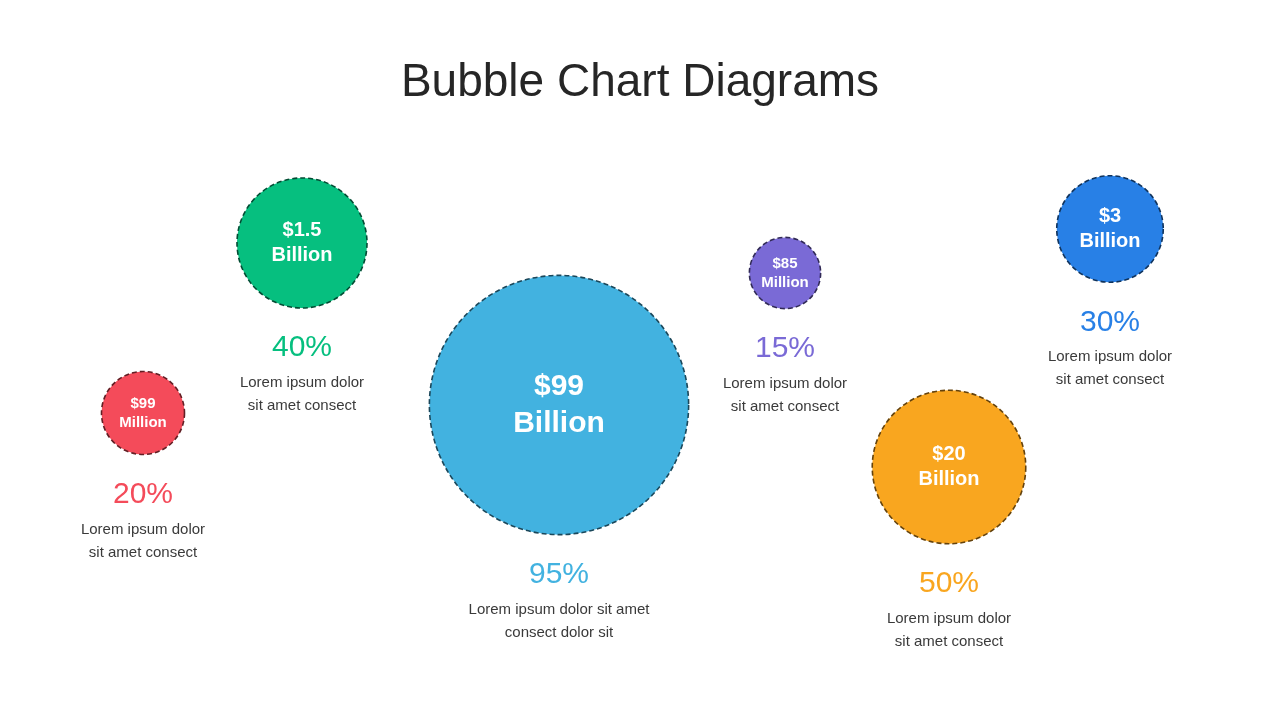 The height and width of the screenshot is (720, 1280). Describe the element at coordinates (949, 582) in the screenshot. I see `data-label: 50%` at that location.